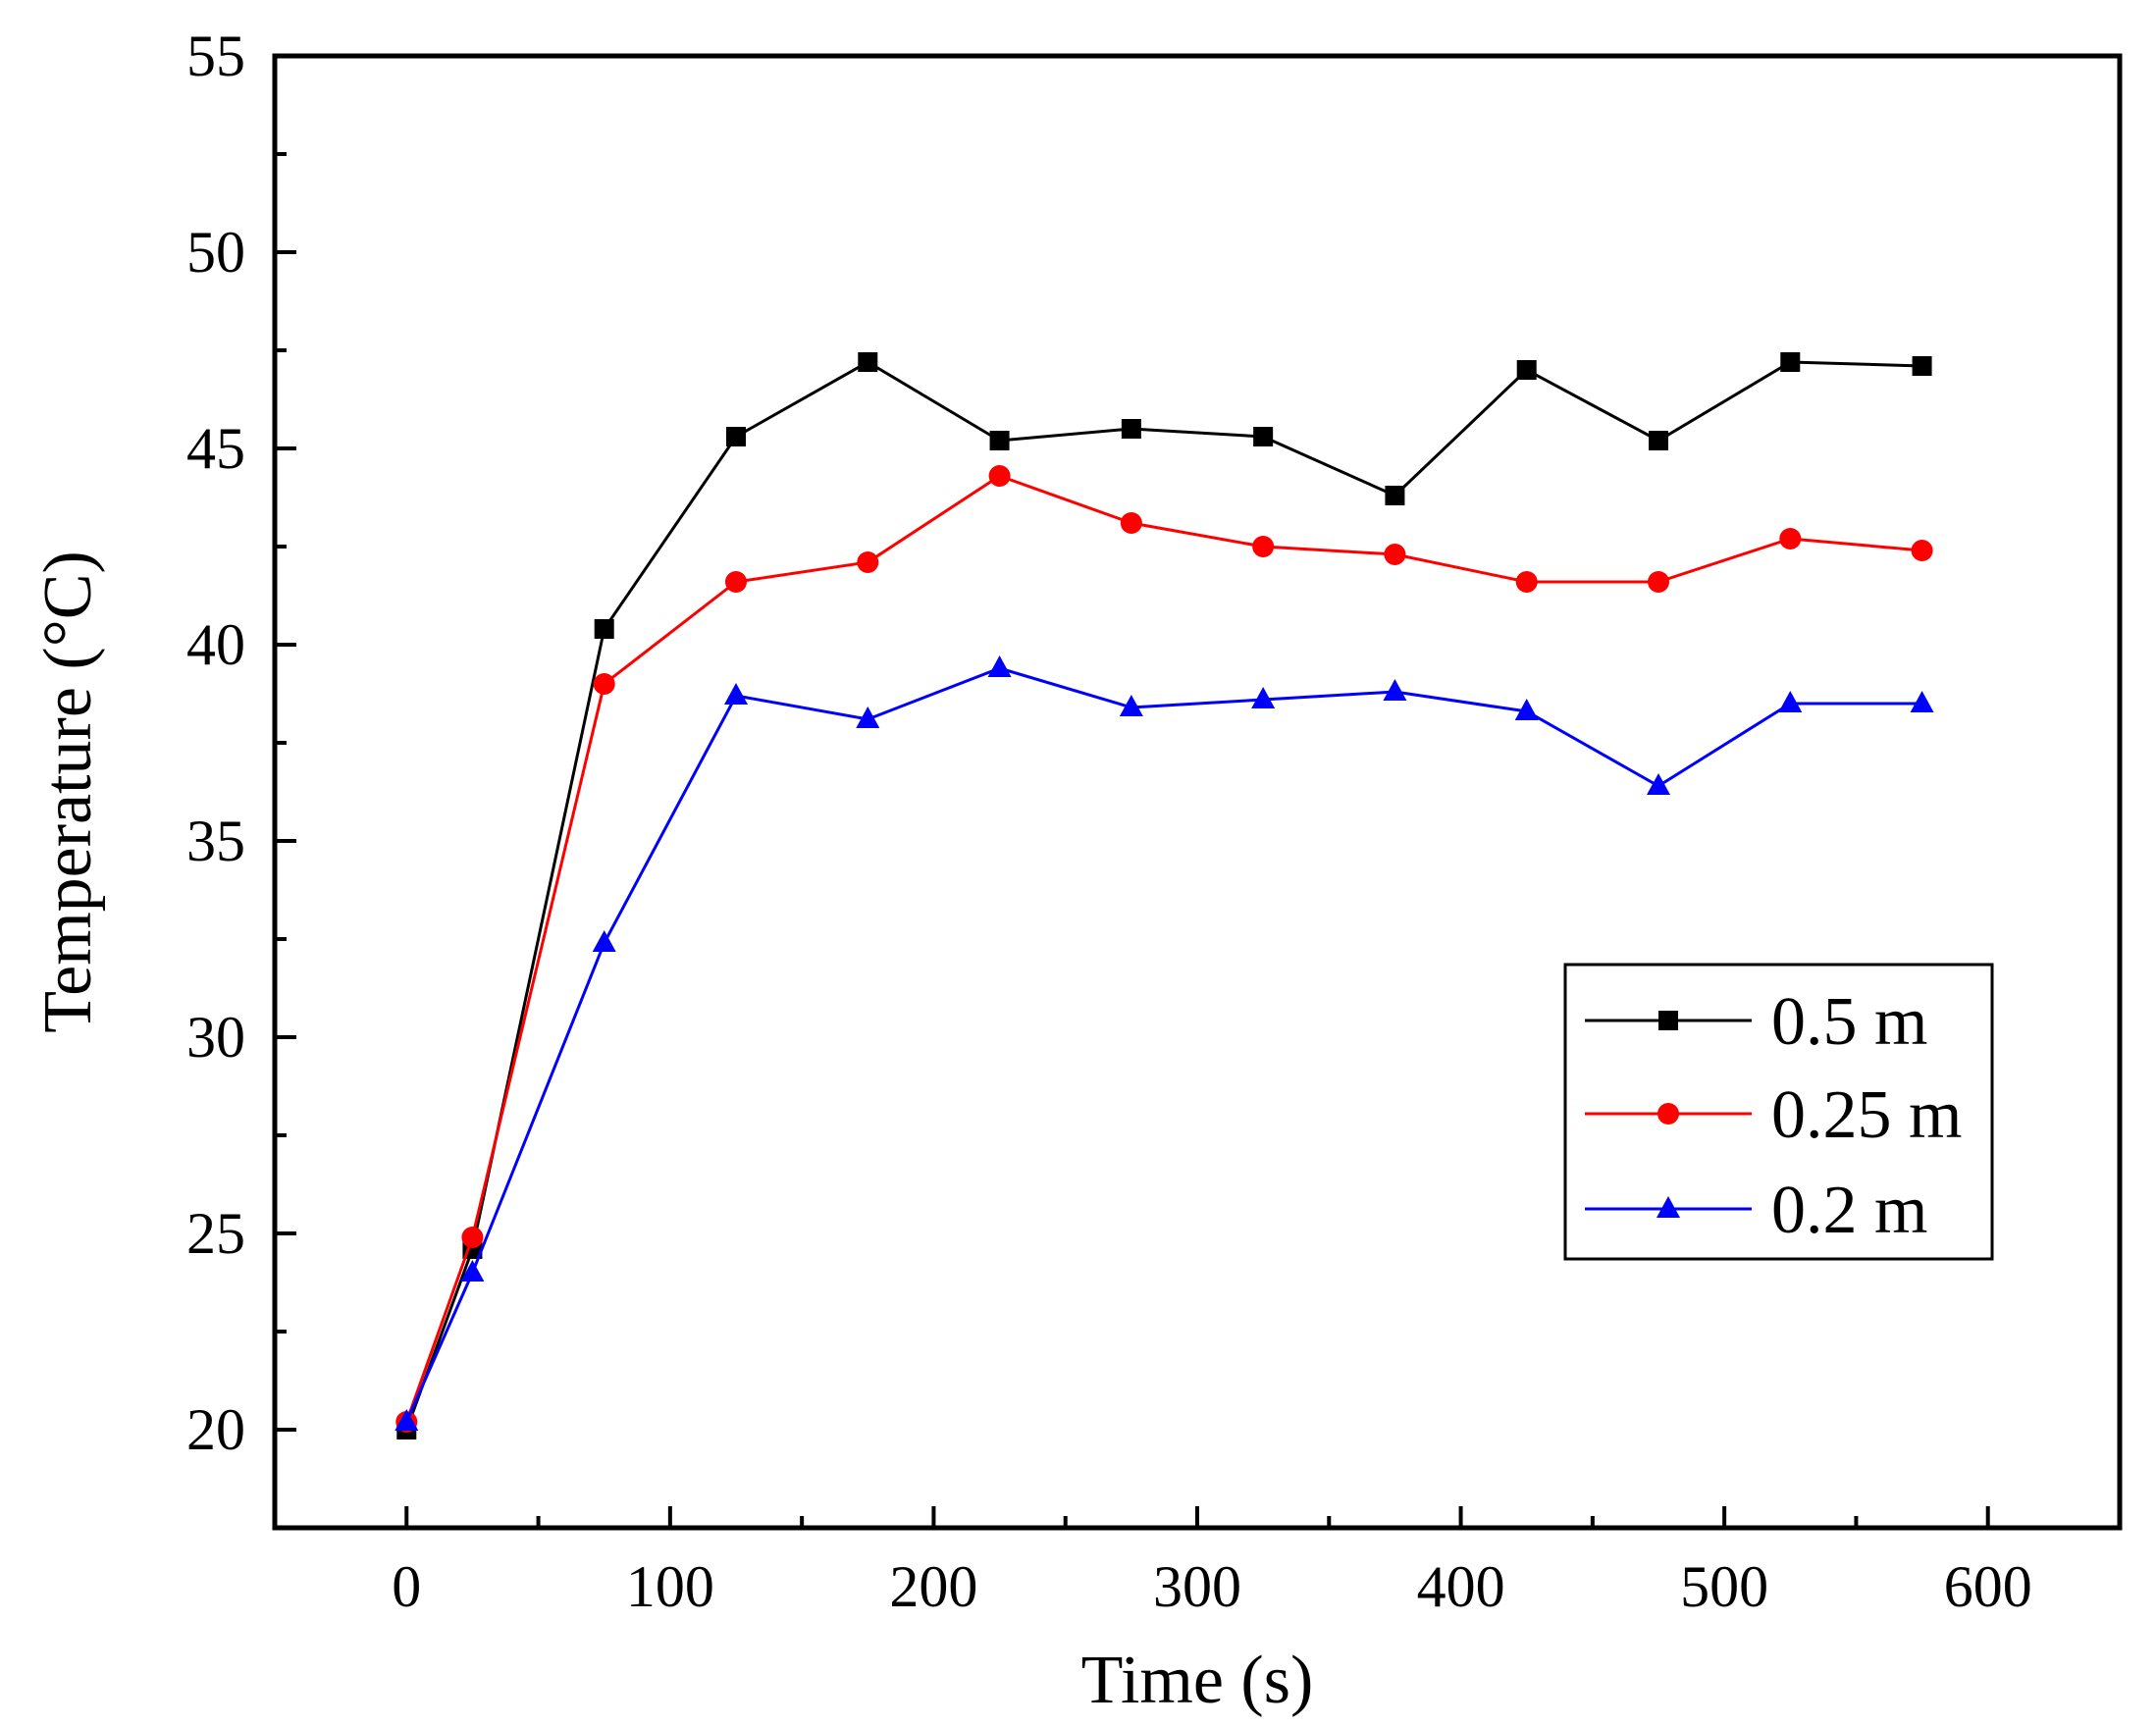 Image resolution: width=2156 pixels, height=1727 pixels. What do you see at coordinates (1197, 1586) in the screenshot?
I see `x-tick-label: 300` at bounding box center [1197, 1586].